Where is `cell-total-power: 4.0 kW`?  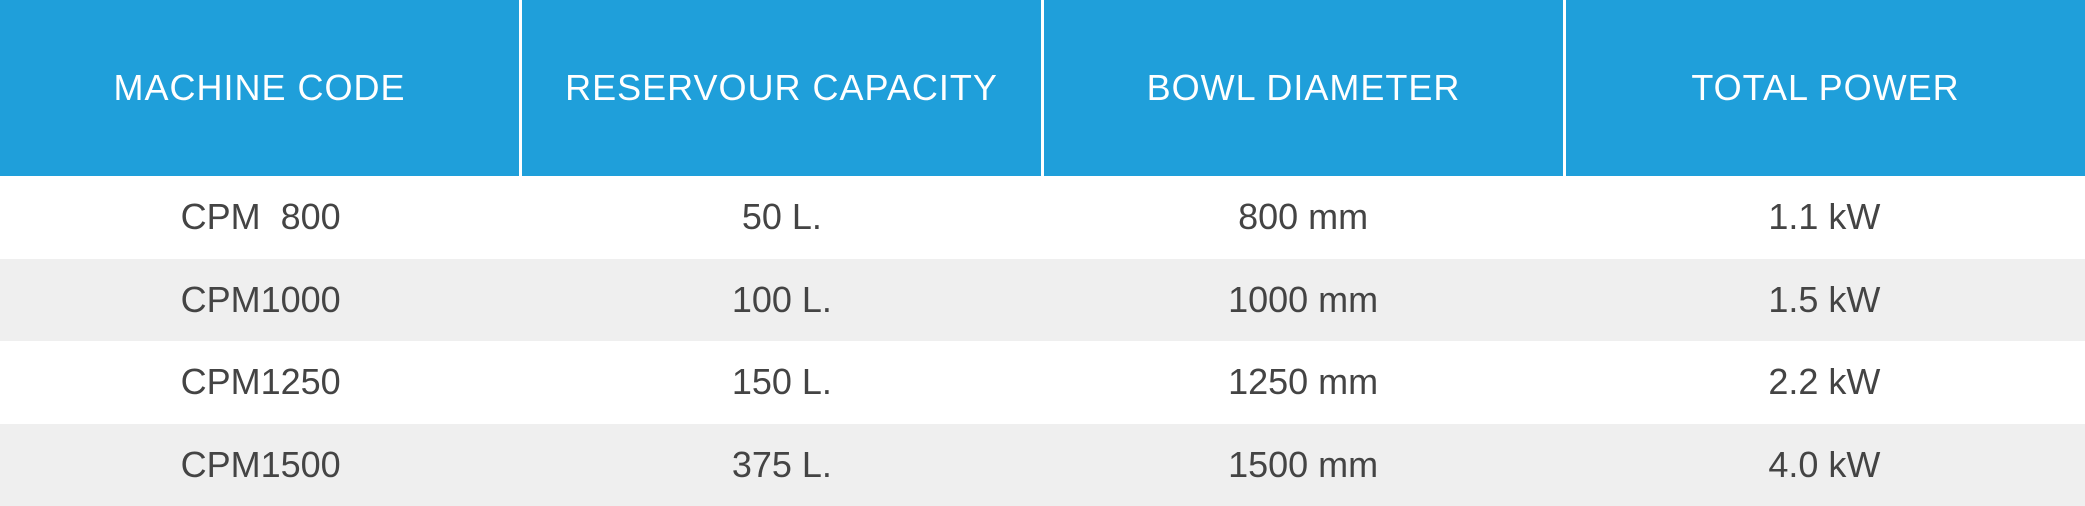
cell-total-power: 4.0 kW is located at coordinates (1824, 464).